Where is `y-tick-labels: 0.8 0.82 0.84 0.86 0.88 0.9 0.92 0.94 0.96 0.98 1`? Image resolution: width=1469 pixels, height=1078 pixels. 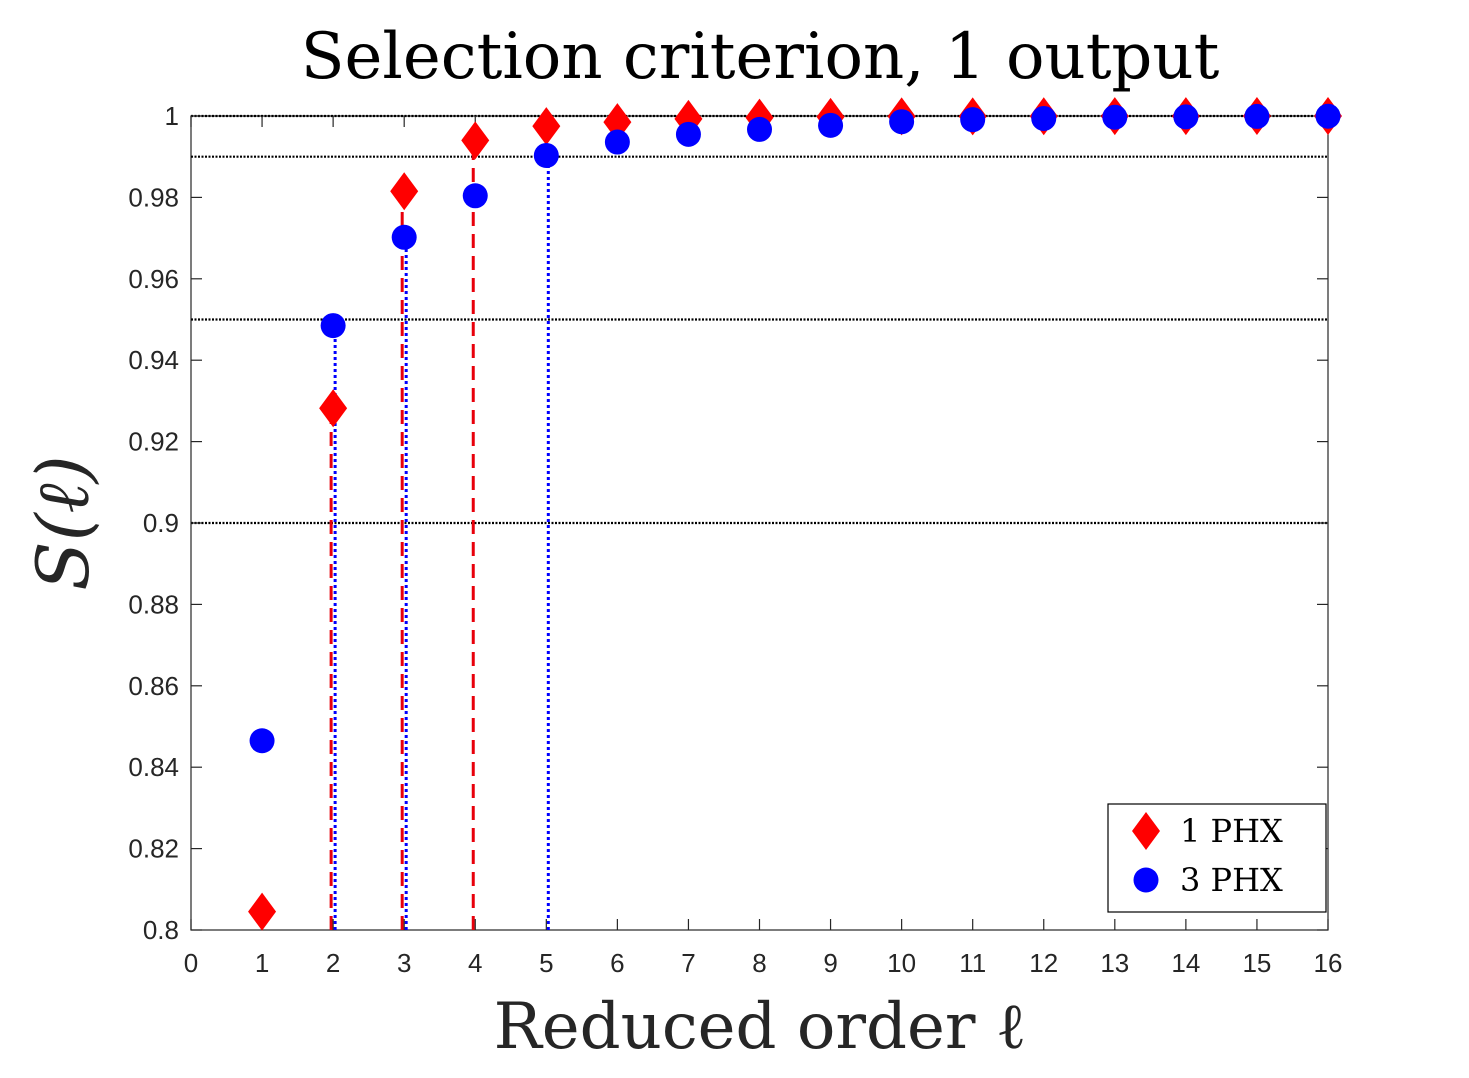
y-tick-labels: 0.8 0.82 0.84 0.86 0.88 0.9 0.92 0.94 0.96 0.98 1 is located at coordinates (153, 523).